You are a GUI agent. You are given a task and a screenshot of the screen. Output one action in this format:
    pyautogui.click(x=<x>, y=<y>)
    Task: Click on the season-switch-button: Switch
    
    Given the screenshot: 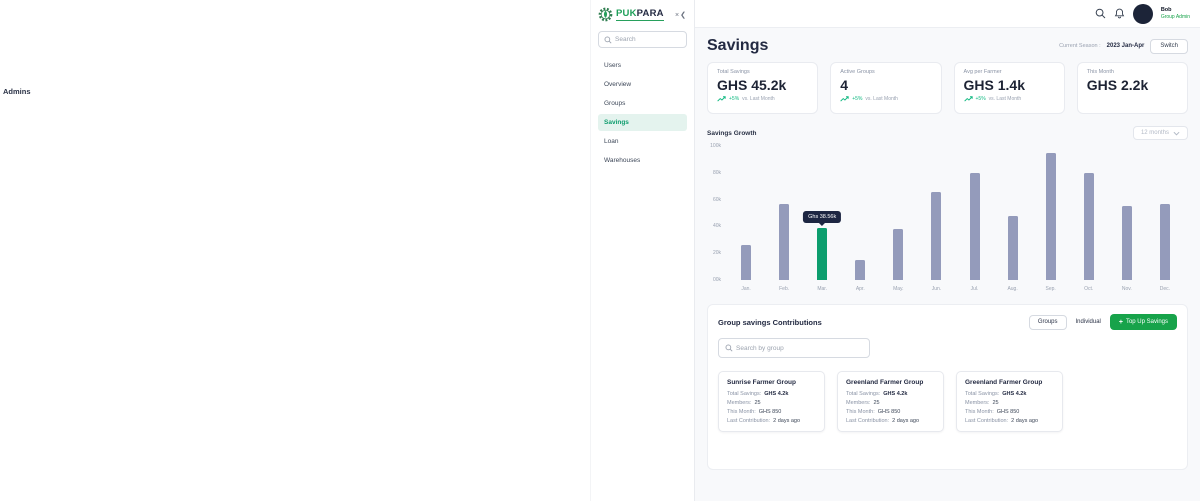 What is the action you would take?
    pyautogui.click(x=1169, y=46)
    